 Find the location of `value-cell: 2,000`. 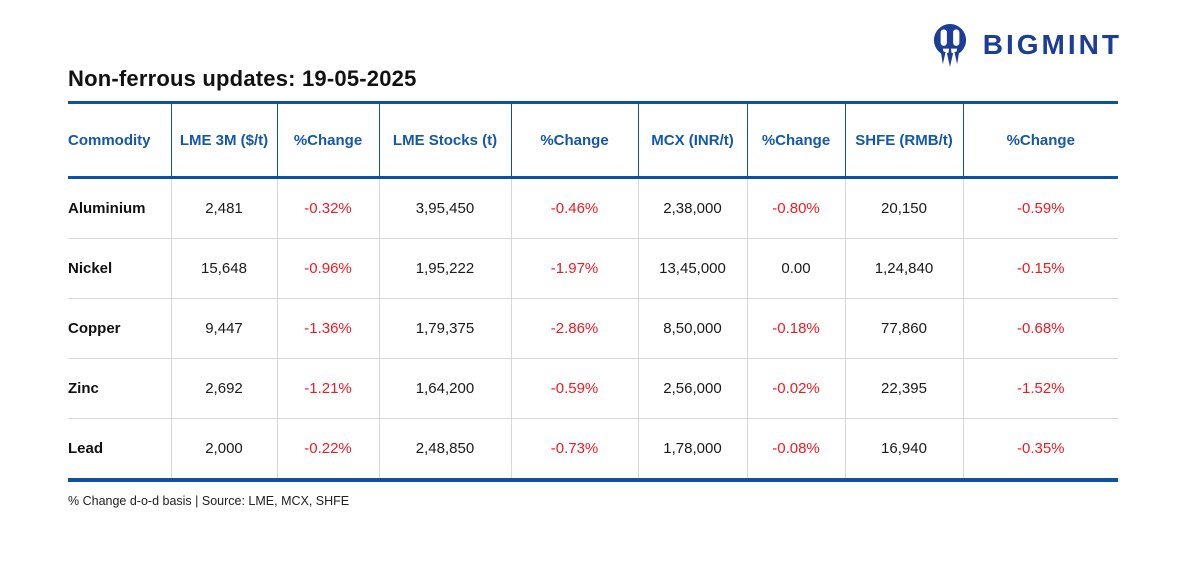

value-cell: 2,000 is located at coordinates (224, 449).